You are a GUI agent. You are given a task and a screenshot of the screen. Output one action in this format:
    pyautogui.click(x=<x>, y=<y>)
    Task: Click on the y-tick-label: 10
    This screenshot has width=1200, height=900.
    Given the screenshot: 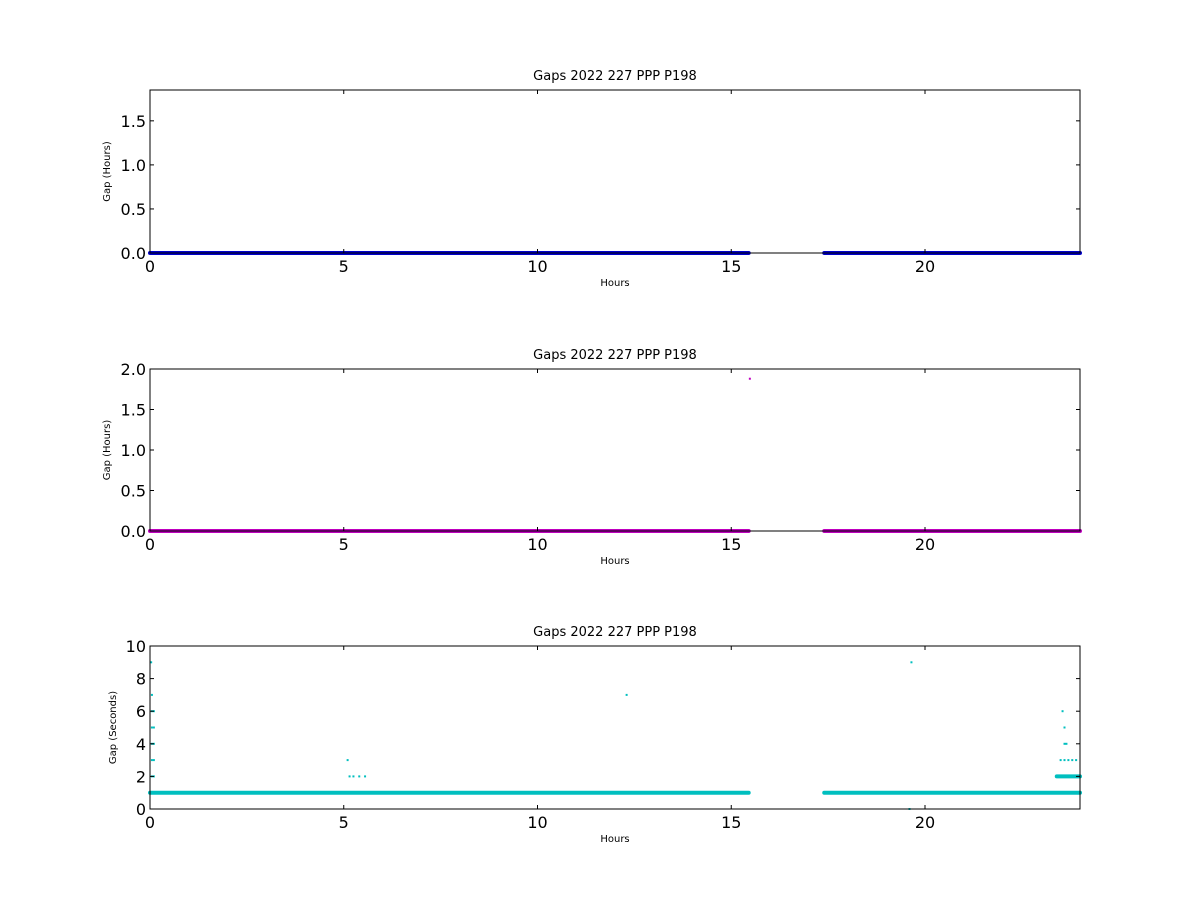 What is the action you would take?
    pyautogui.click(x=136, y=646)
    